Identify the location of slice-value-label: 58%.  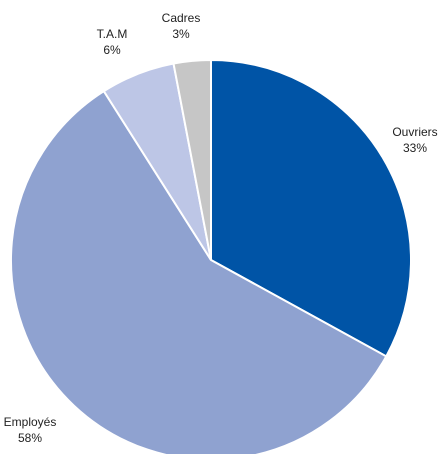
(30, 438).